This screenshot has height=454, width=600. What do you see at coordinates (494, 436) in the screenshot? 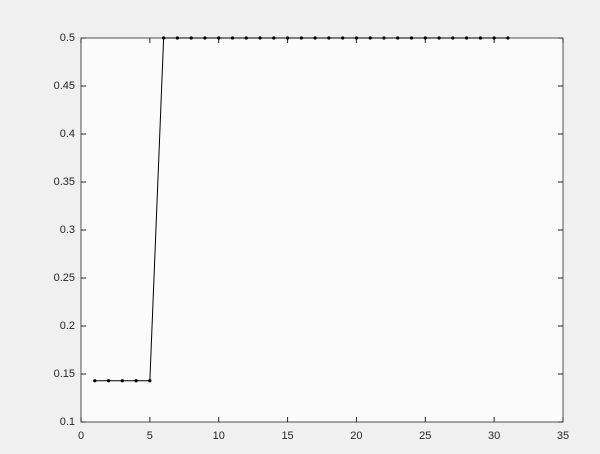
I see `x-tick-label: 30` at bounding box center [494, 436].